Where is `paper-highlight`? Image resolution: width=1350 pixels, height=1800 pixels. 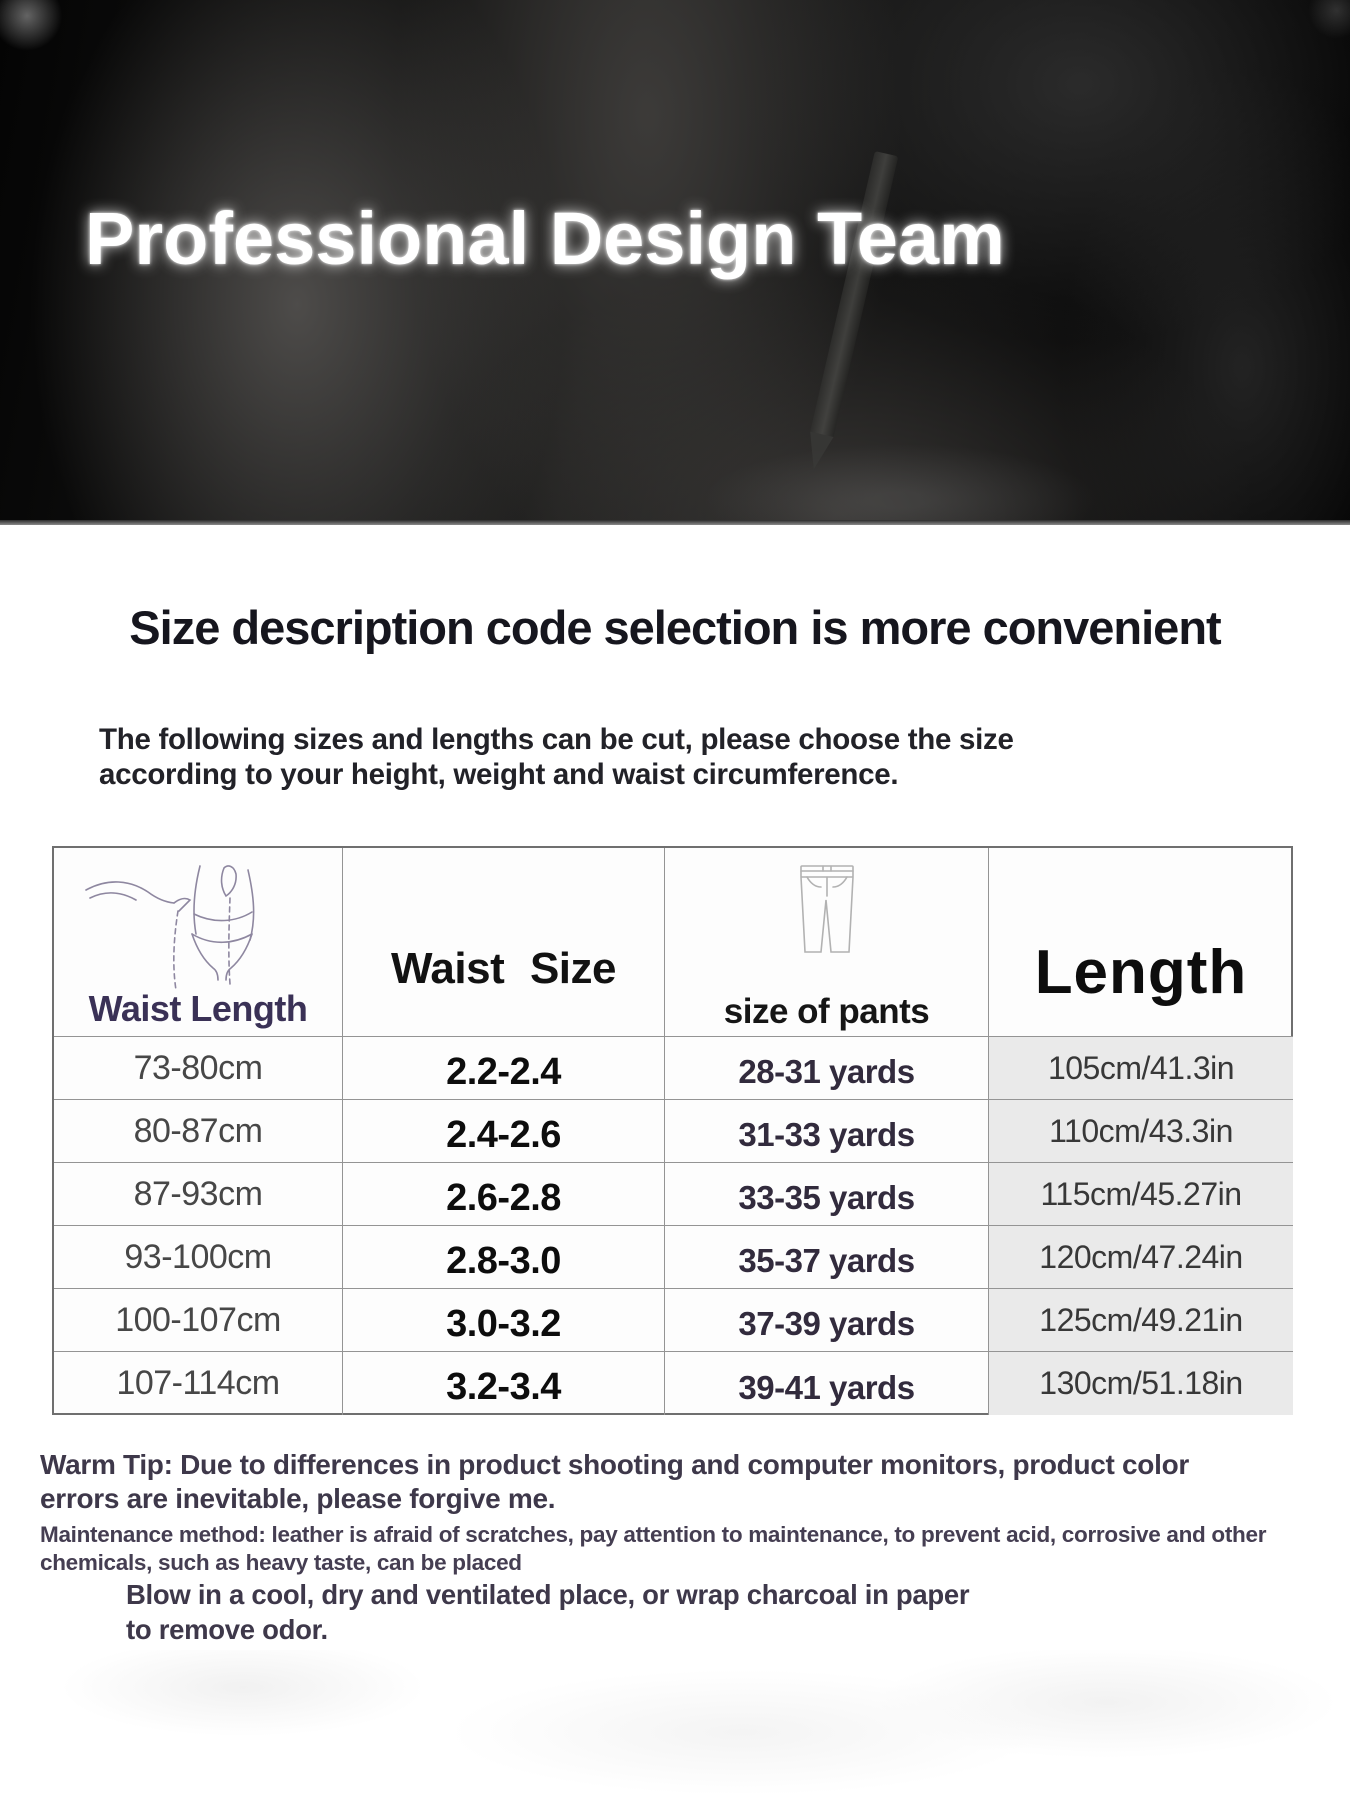
paper-highlight is located at coordinates (900, 472).